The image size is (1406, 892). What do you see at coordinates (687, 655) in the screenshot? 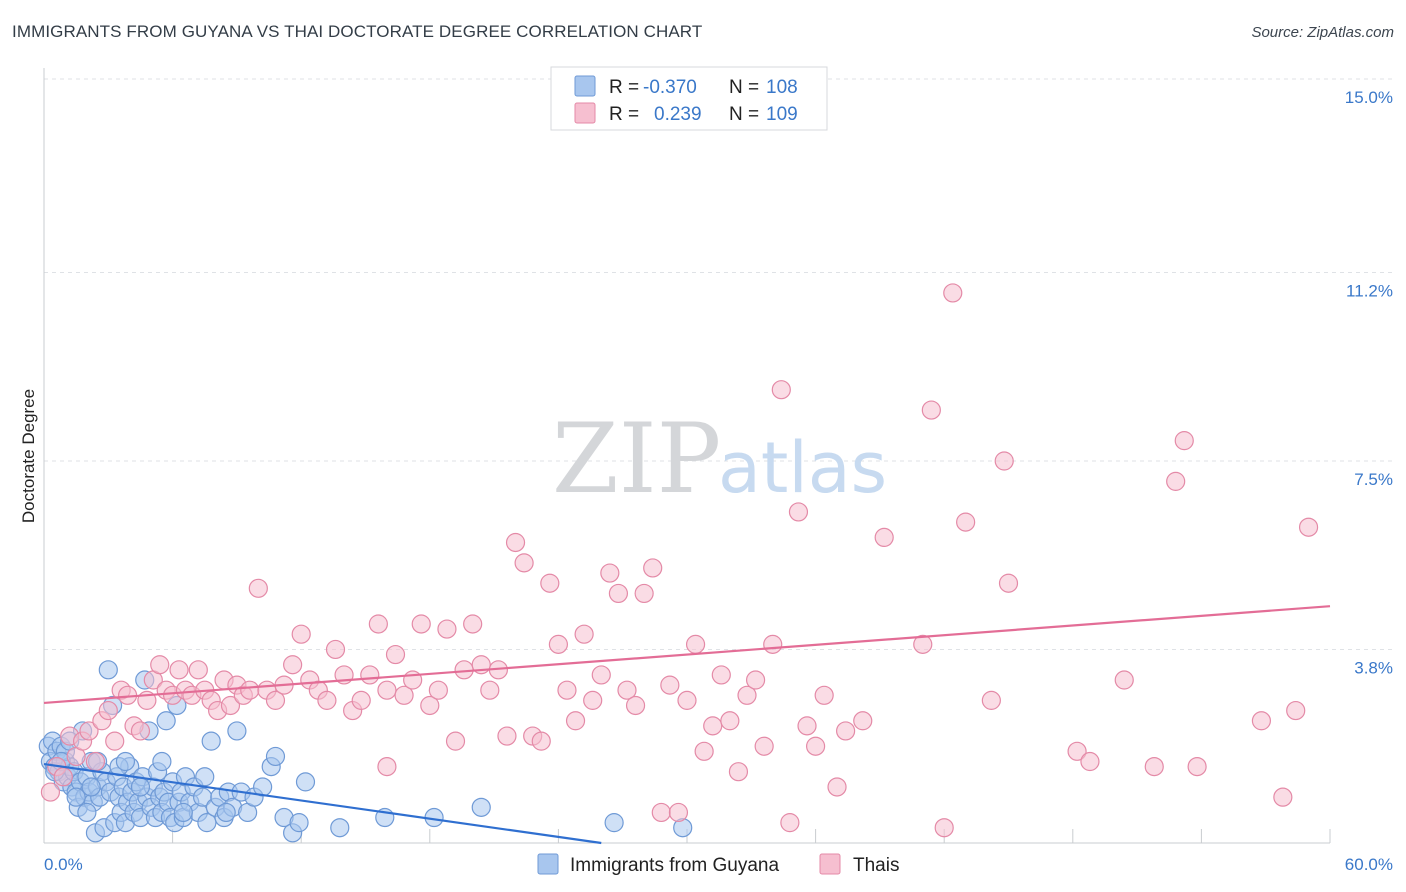
I see `trend-line-thais` at bounding box center [687, 655].